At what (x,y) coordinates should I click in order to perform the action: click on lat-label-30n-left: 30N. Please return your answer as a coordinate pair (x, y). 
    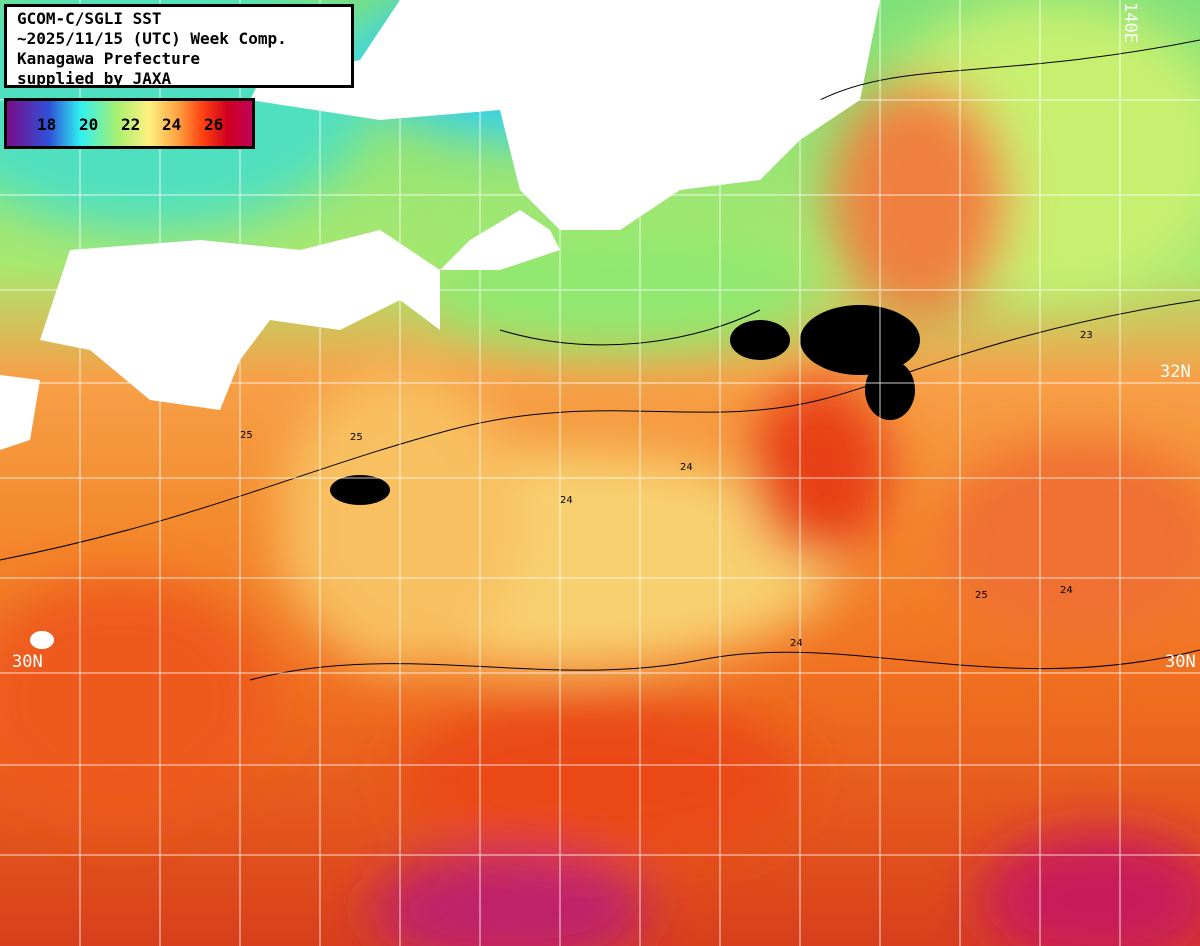
    Looking at the image, I should click on (27, 662).